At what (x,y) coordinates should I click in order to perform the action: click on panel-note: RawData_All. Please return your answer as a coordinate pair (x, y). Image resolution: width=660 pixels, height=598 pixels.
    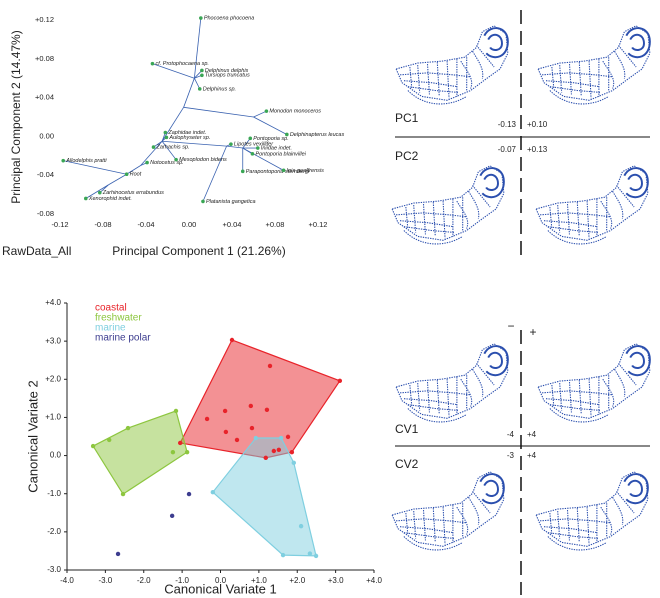
    Looking at the image, I should click on (36, 251).